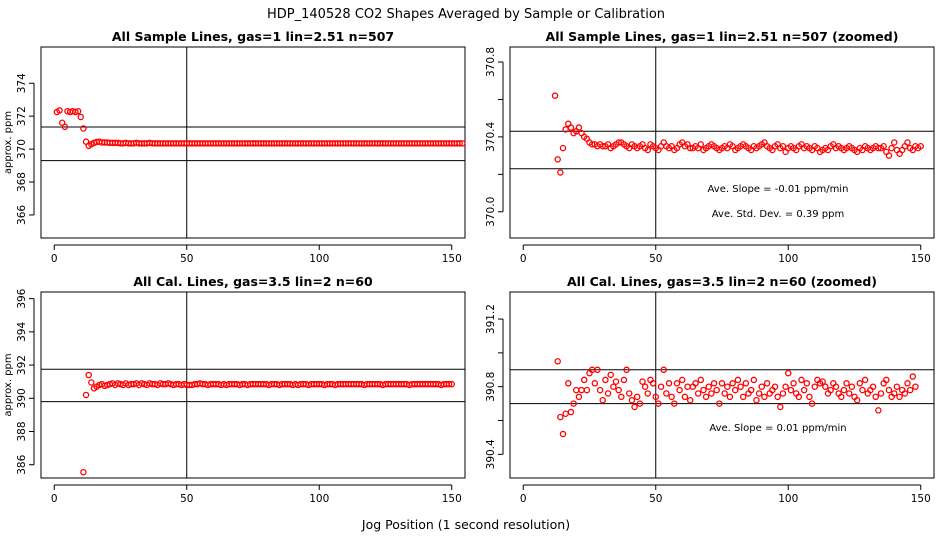 This screenshot has width=936, height=540. Describe the element at coordinates (22, 464) in the screenshot. I see `y-tick-label: 386` at that location.